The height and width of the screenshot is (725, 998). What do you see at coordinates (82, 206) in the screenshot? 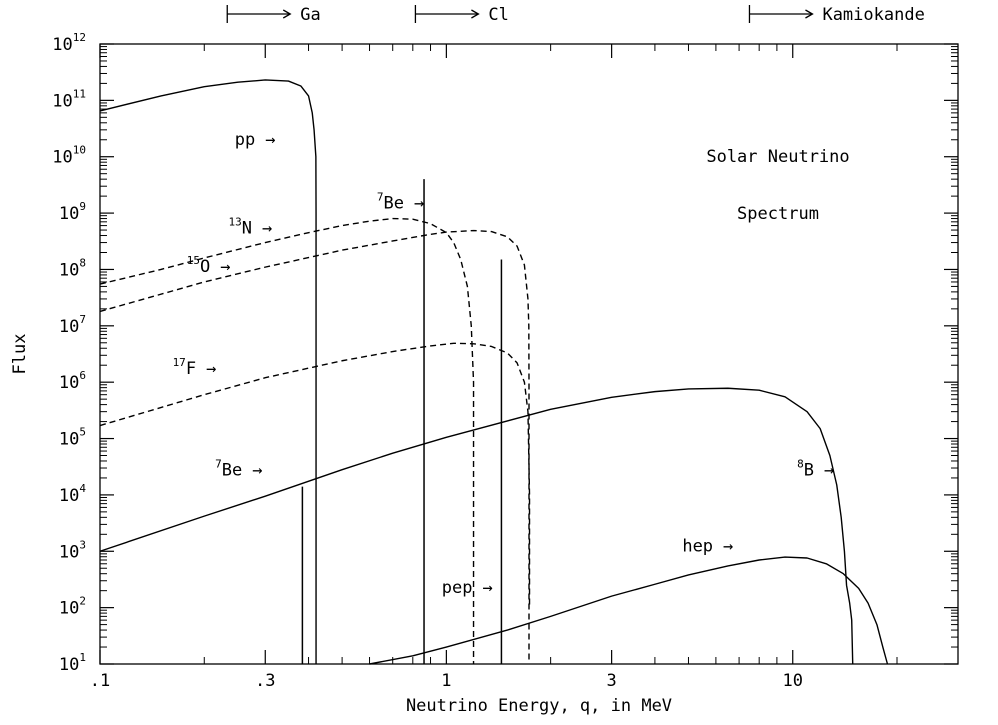
I see `y-tick-exponent: 9` at bounding box center [82, 206].